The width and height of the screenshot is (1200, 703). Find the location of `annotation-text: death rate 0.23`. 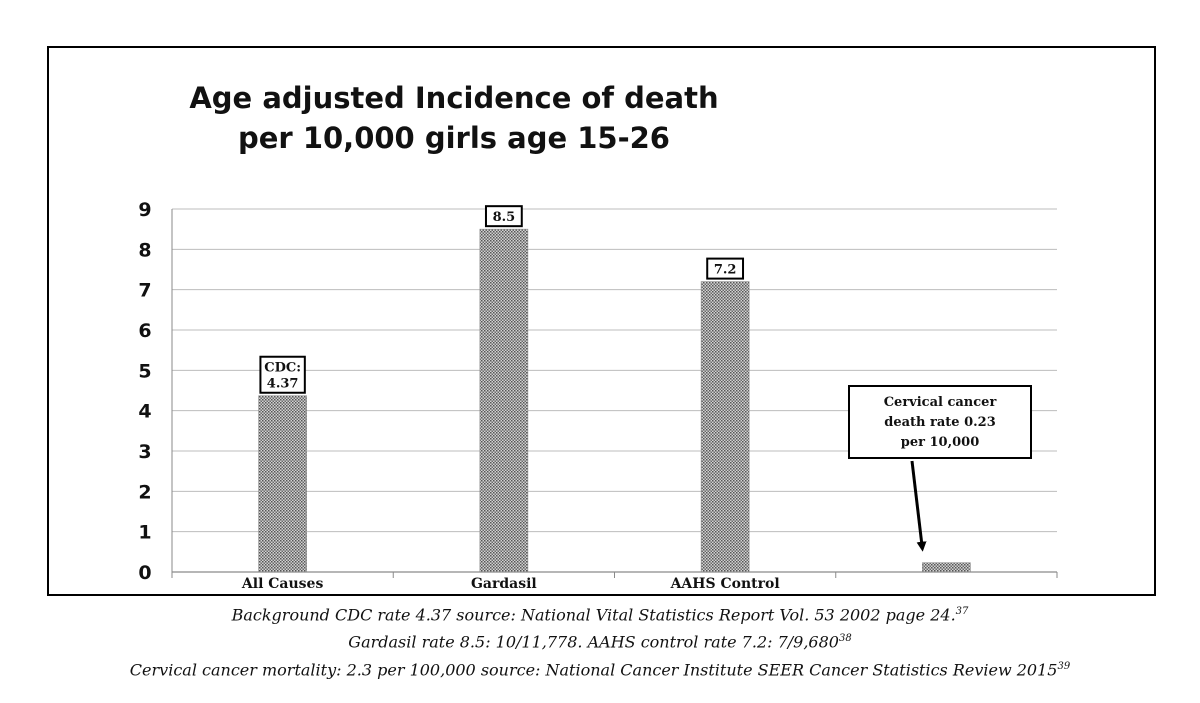

annotation-text: death rate 0.23 is located at coordinates (940, 422).